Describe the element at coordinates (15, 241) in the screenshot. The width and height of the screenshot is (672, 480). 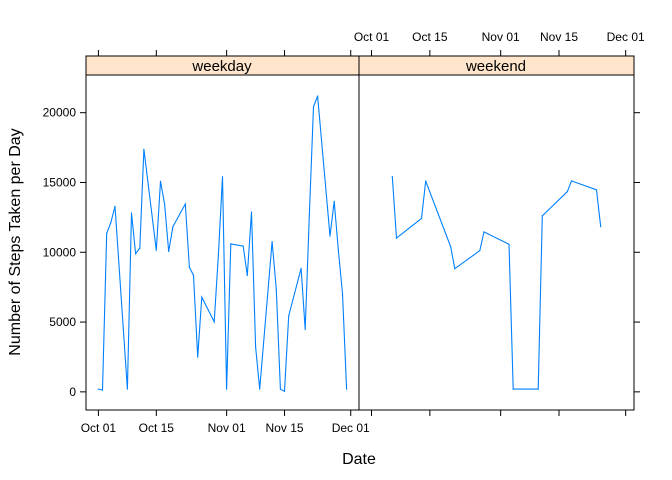
I see `y-axis-title: Number of Steps Taken per Day` at that location.